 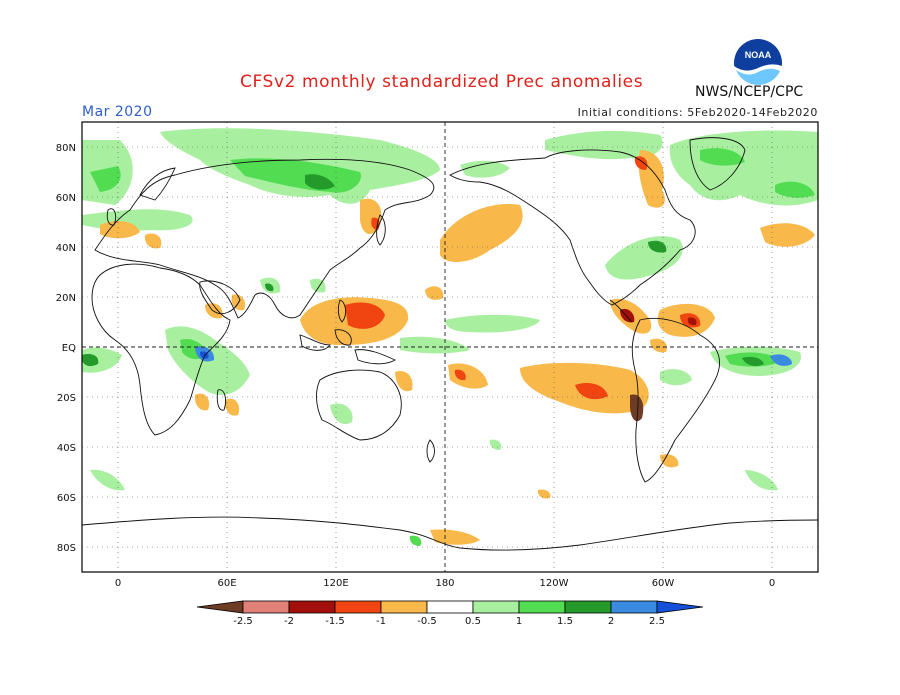 I want to click on lat-label: 40S, so click(x=66, y=448).